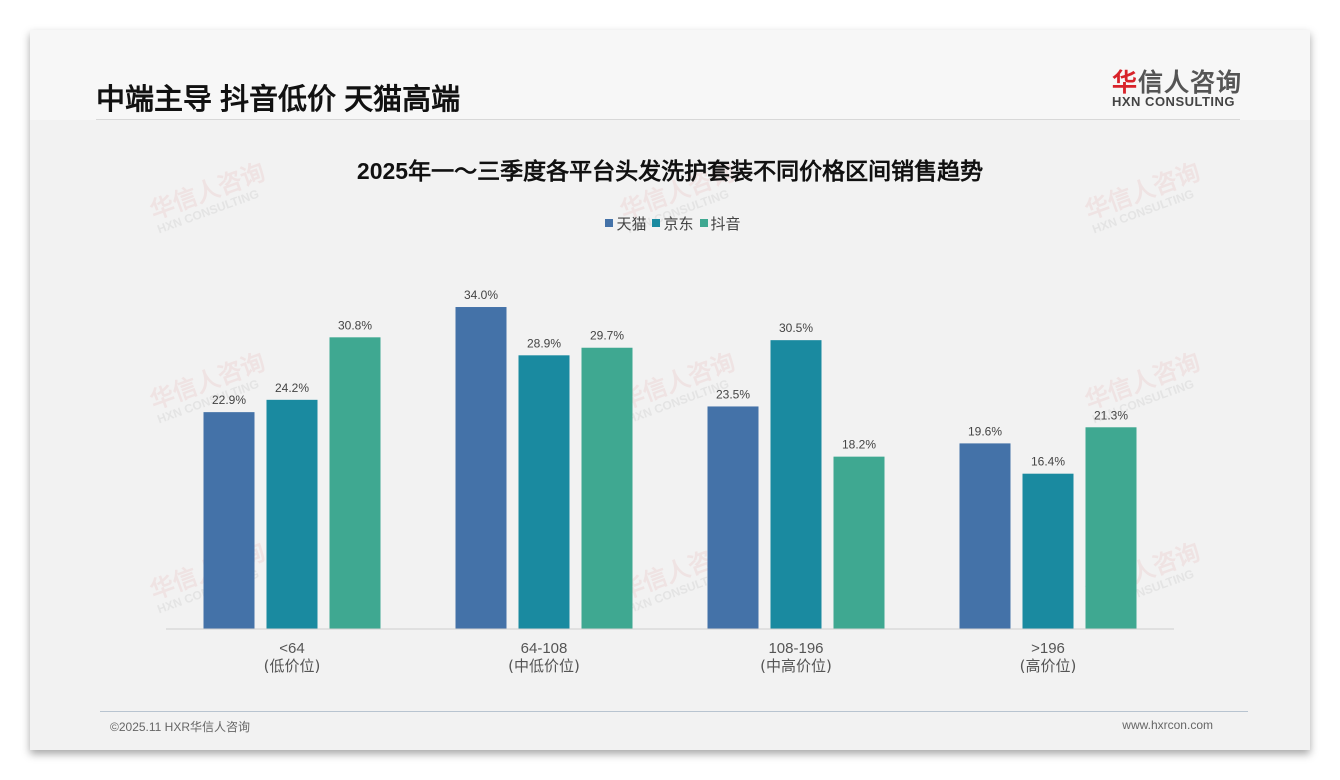 Image resolution: width=1340 pixels, height=780 pixels. Describe the element at coordinates (733, 394) in the screenshot. I see `data-label: 23.5%` at that location.